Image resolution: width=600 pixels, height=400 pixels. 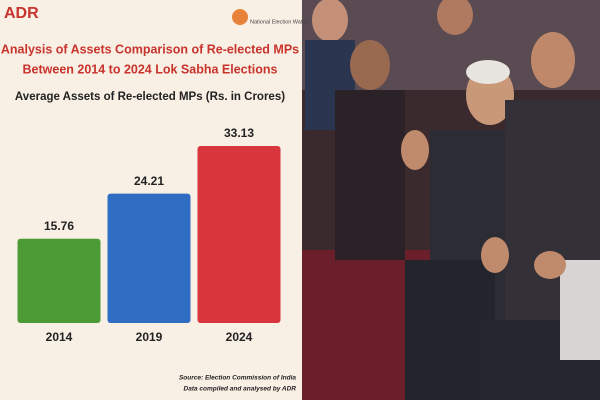 I want to click on logo-adr: ADR, so click(x=21, y=13).